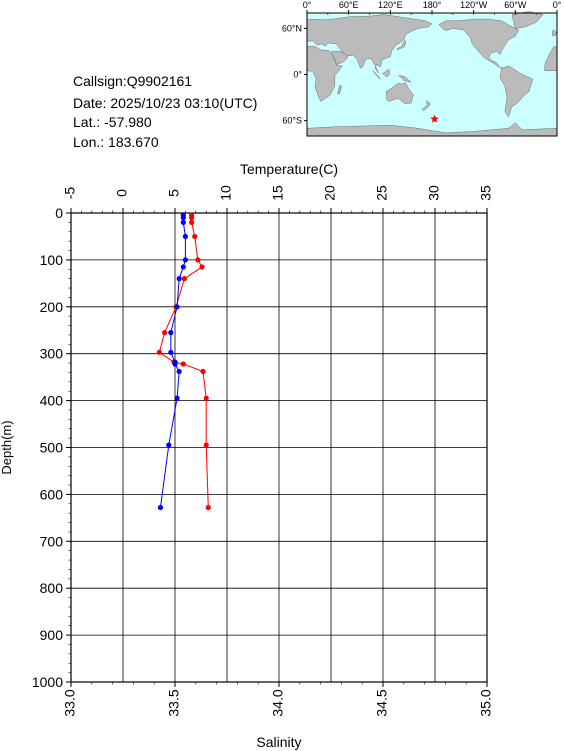  I want to click on bottom-axis-title: Salinity, so click(278, 742).